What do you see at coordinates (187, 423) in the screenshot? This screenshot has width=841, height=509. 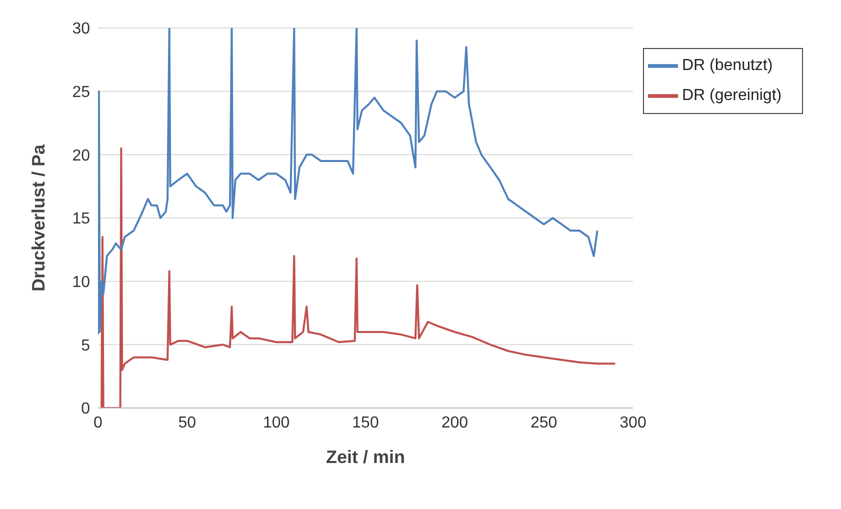 I see `x-tick-label: 50` at bounding box center [187, 423].